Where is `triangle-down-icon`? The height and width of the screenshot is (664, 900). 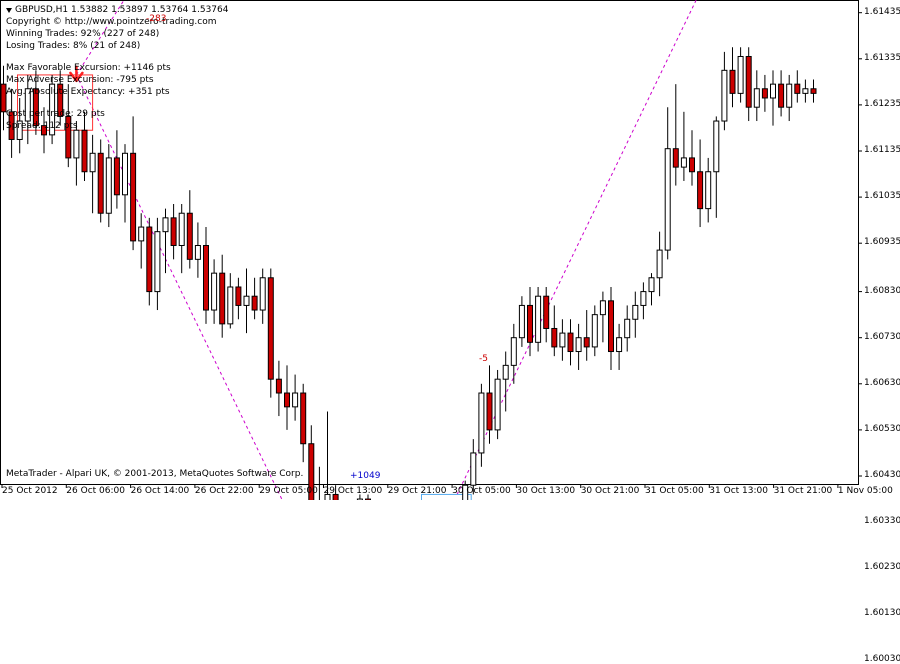 triangle-down-icon is located at coordinates (9, 10).